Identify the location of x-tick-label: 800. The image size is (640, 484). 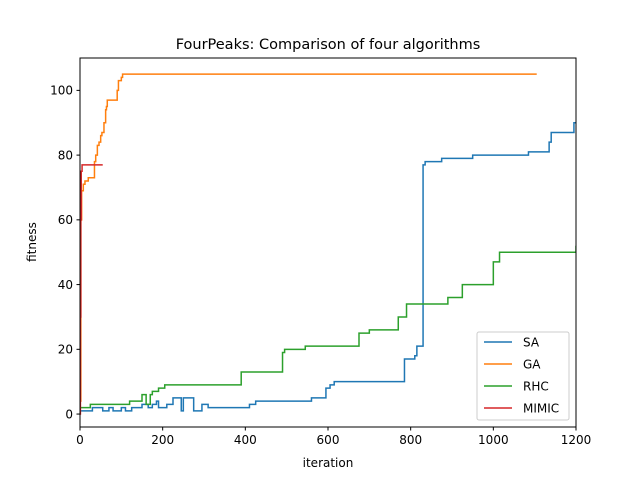
(410, 440).